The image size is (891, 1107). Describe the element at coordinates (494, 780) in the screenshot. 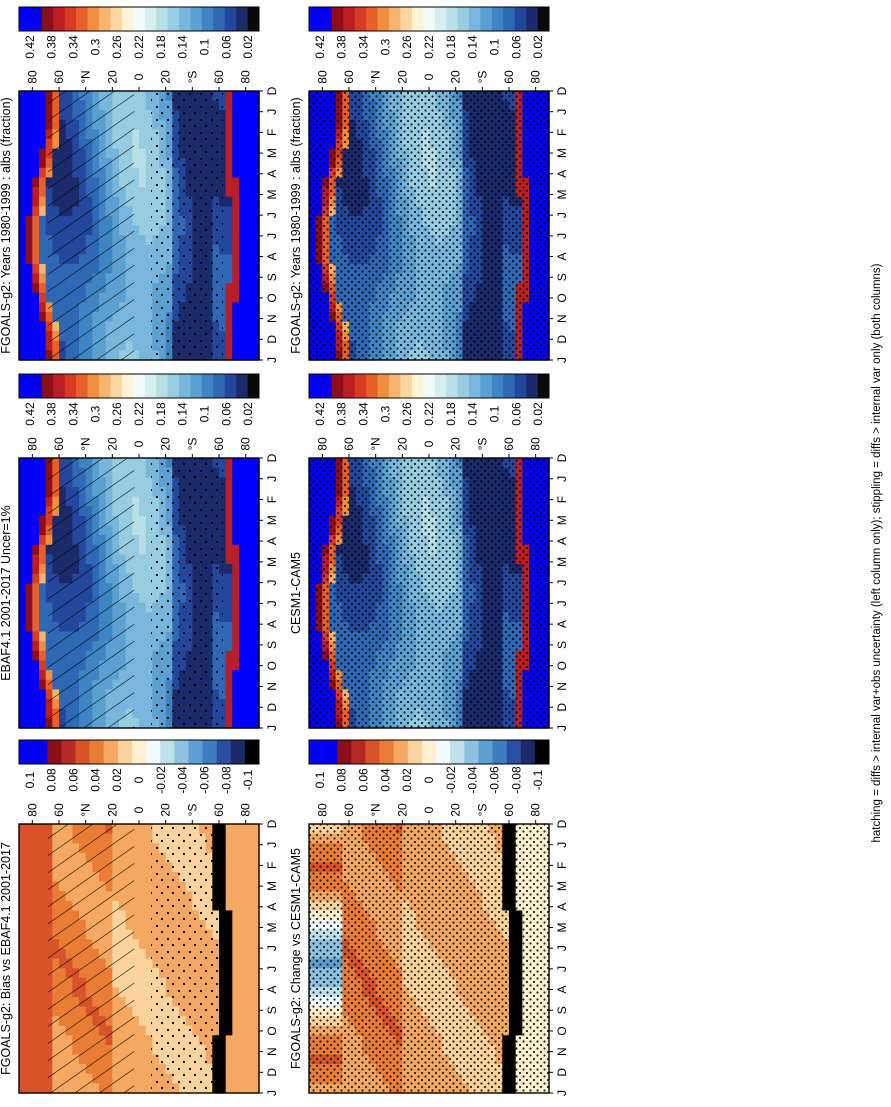

I see `colorbar-label: -0.06` at that location.